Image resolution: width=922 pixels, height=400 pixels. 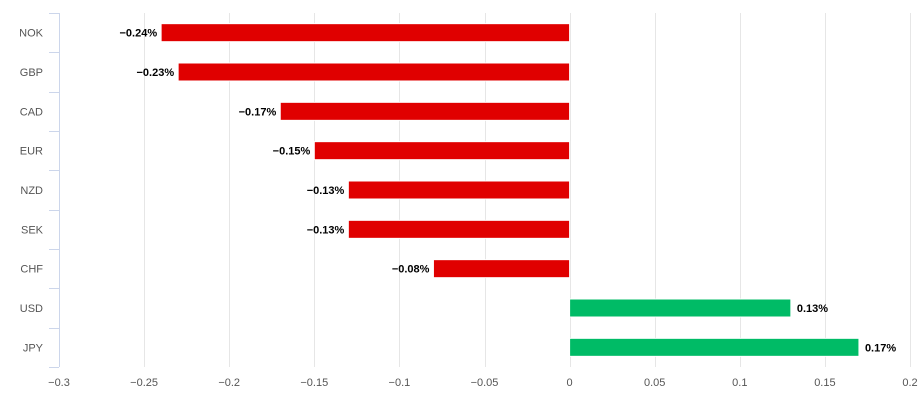 I want to click on data-label: 0.17%, so click(x=880, y=348).